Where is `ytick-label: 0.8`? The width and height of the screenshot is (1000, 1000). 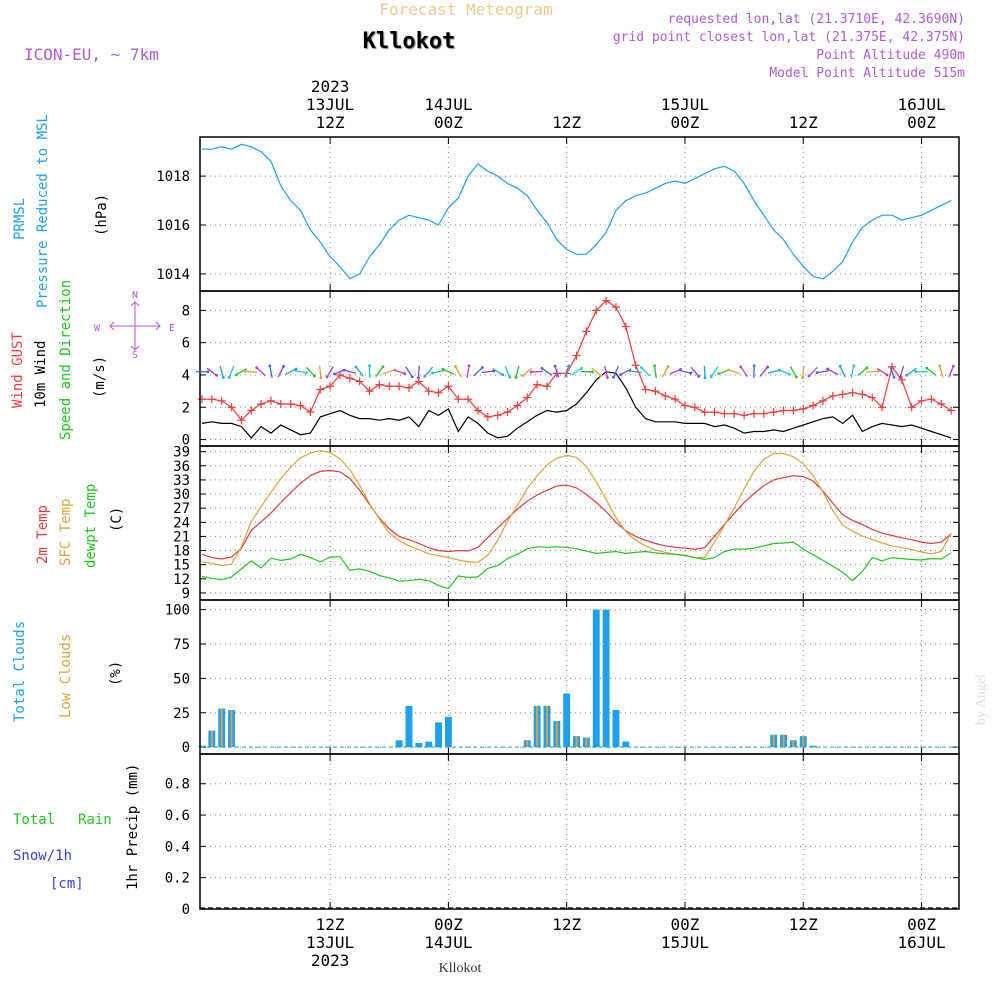 ytick-label: 0.8 is located at coordinates (177, 785).